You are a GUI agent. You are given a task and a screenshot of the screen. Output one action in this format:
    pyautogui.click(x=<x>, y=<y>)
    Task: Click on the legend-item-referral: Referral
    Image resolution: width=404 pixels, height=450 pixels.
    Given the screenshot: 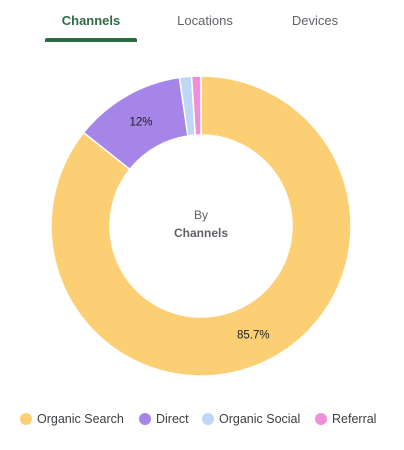 What is the action you would take?
    pyautogui.click(x=345, y=419)
    